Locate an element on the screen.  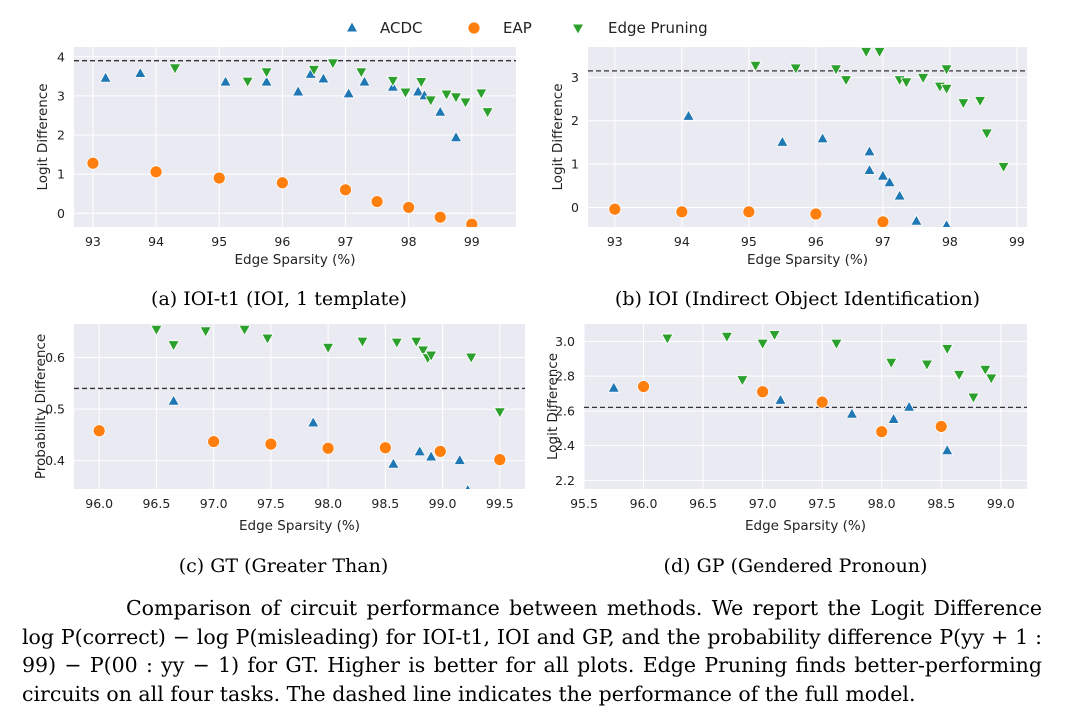
x-tick-label: 98 is located at coordinates (409, 241).